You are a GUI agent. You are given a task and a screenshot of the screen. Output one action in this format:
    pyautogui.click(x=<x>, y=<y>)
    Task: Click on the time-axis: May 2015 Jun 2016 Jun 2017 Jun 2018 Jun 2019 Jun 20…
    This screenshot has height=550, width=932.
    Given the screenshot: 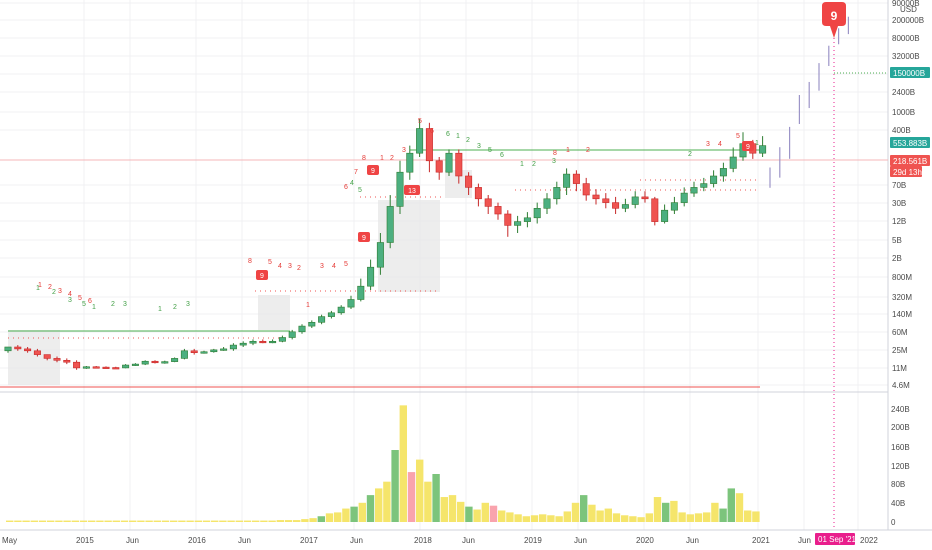 What is the action you would take?
    pyautogui.click(x=440, y=539)
    